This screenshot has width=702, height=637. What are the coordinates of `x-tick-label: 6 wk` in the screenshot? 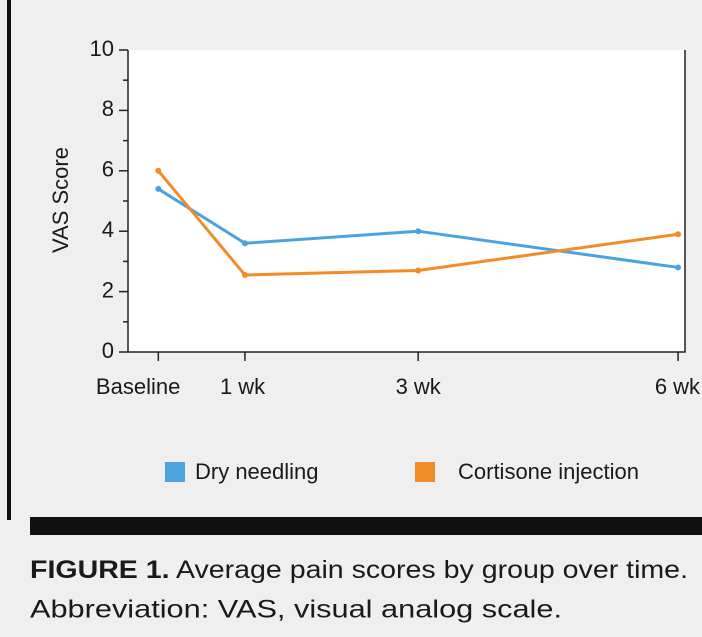 It's located at (678, 386).